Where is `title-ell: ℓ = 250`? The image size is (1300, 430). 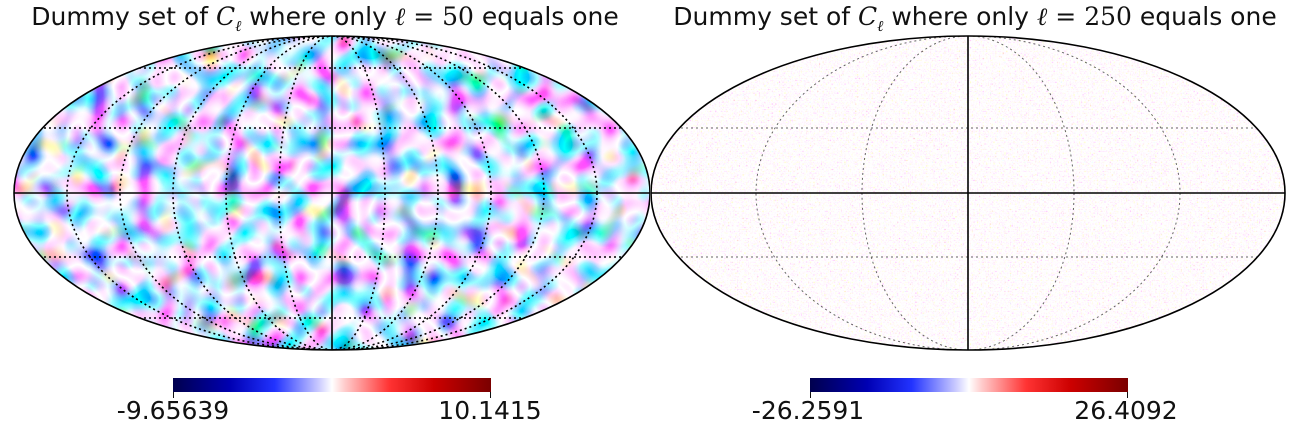 title-ell: ℓ = 250 is located at coordinates (1084, 16).